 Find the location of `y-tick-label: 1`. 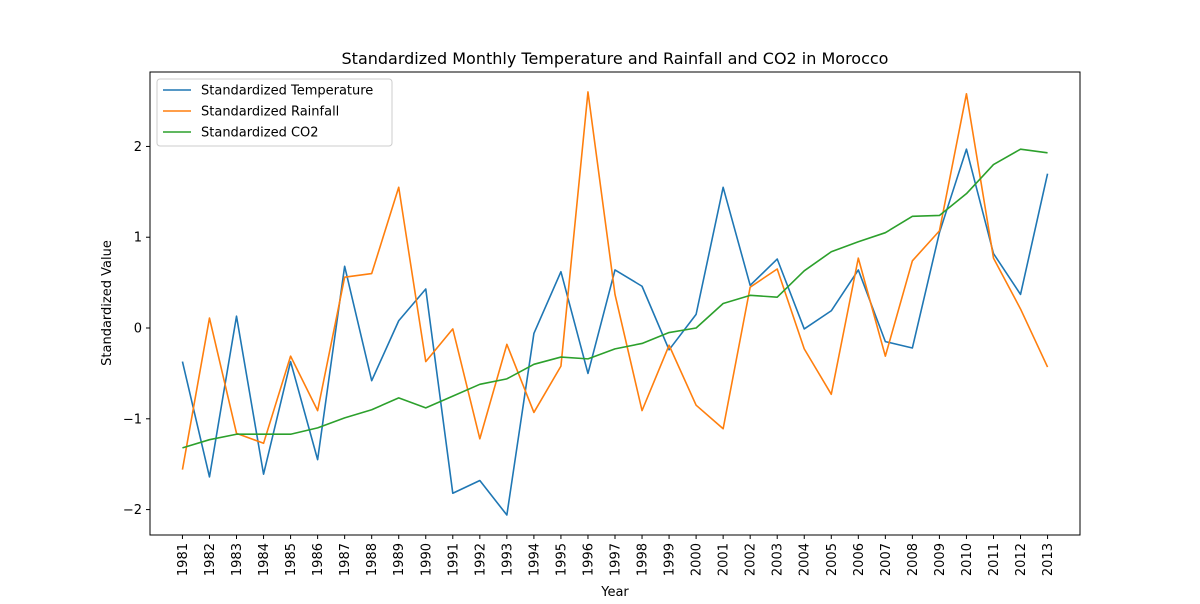

y-tick-label: 1 is located at coordinates (138, 238).